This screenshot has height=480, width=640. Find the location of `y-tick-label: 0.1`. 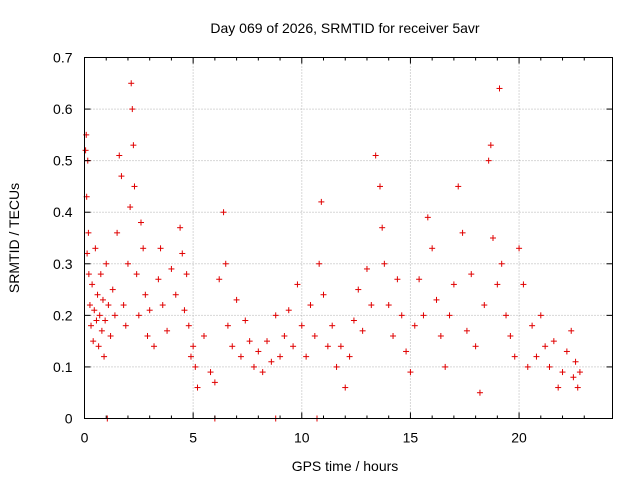

y-tick-label: 0.1 is located at coordinates (63, 367).